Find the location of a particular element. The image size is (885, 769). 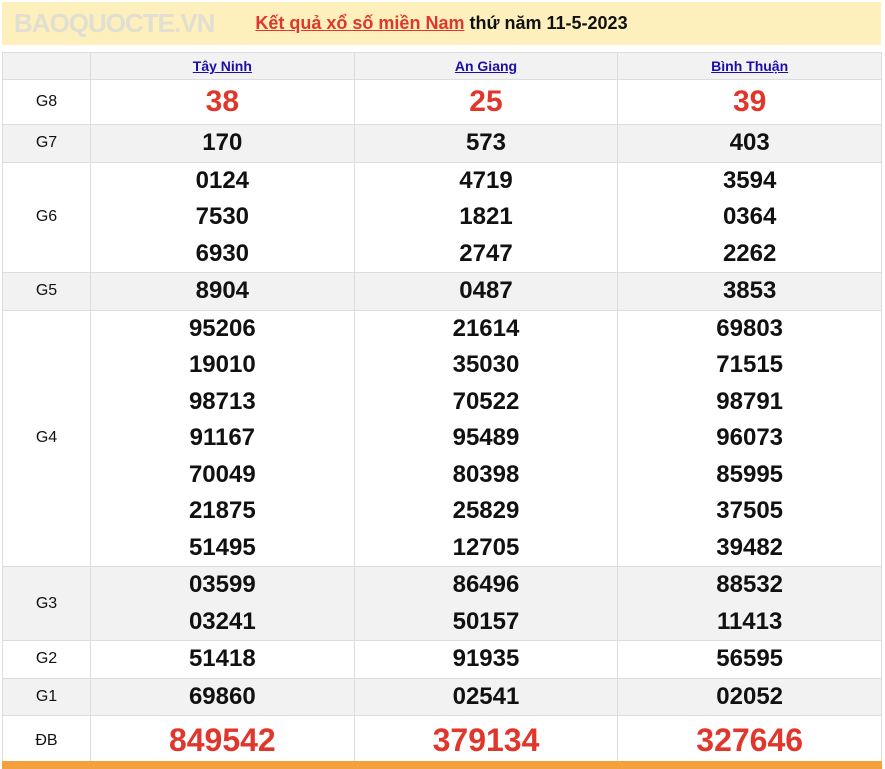

winning-number: 849542 is located at coordinates (222, 740).